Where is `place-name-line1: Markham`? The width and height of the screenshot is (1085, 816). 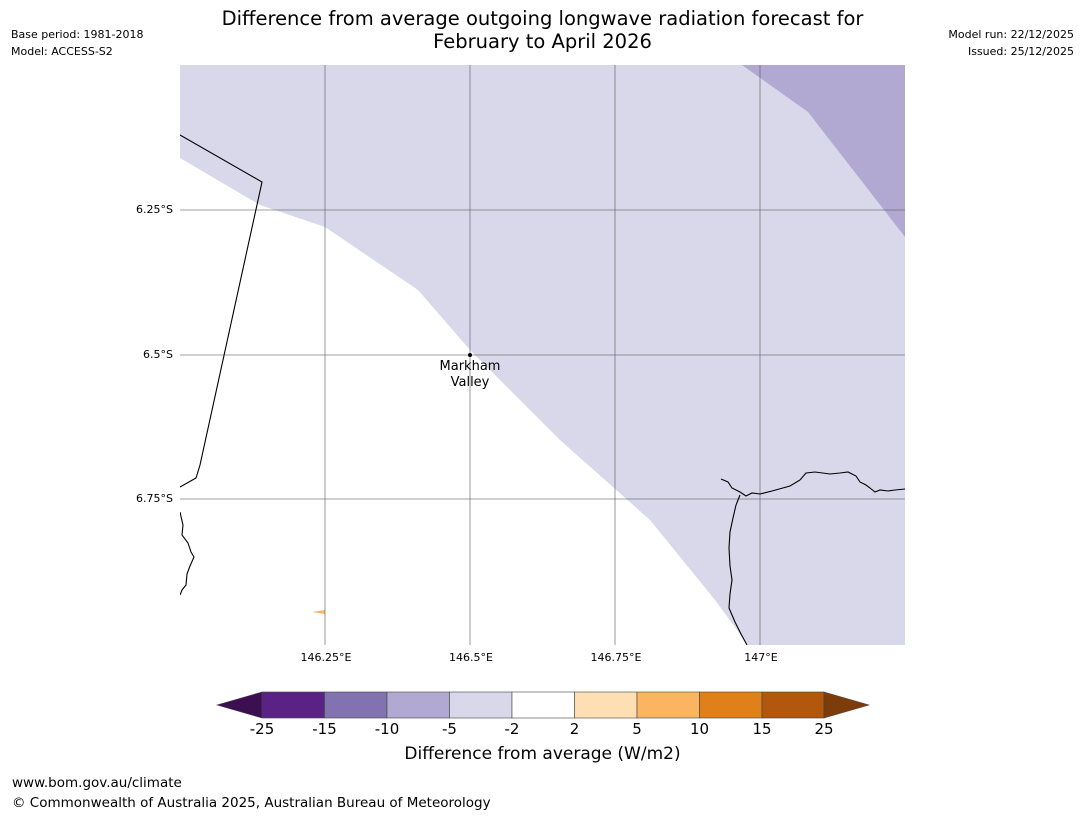
place-name-line1: Markham is located at coordinates (470, 366).